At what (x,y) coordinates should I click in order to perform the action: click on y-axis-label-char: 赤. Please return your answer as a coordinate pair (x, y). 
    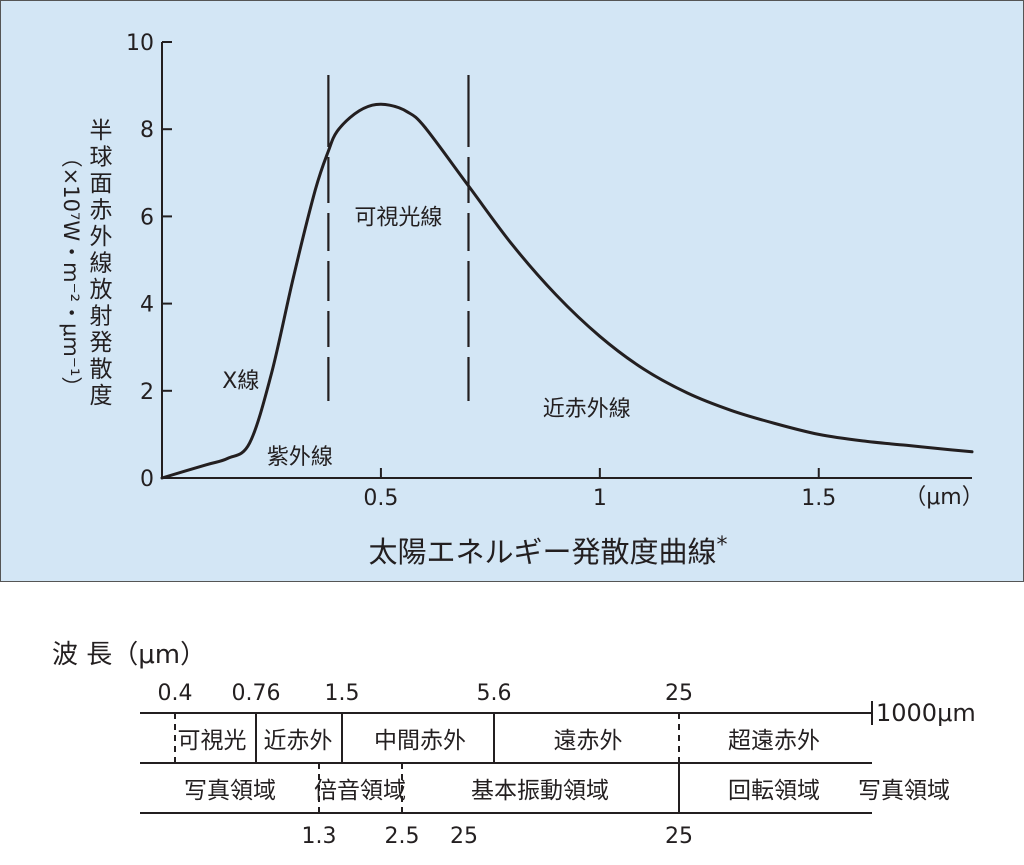
    Looking at the image, I should click on (101, 211).